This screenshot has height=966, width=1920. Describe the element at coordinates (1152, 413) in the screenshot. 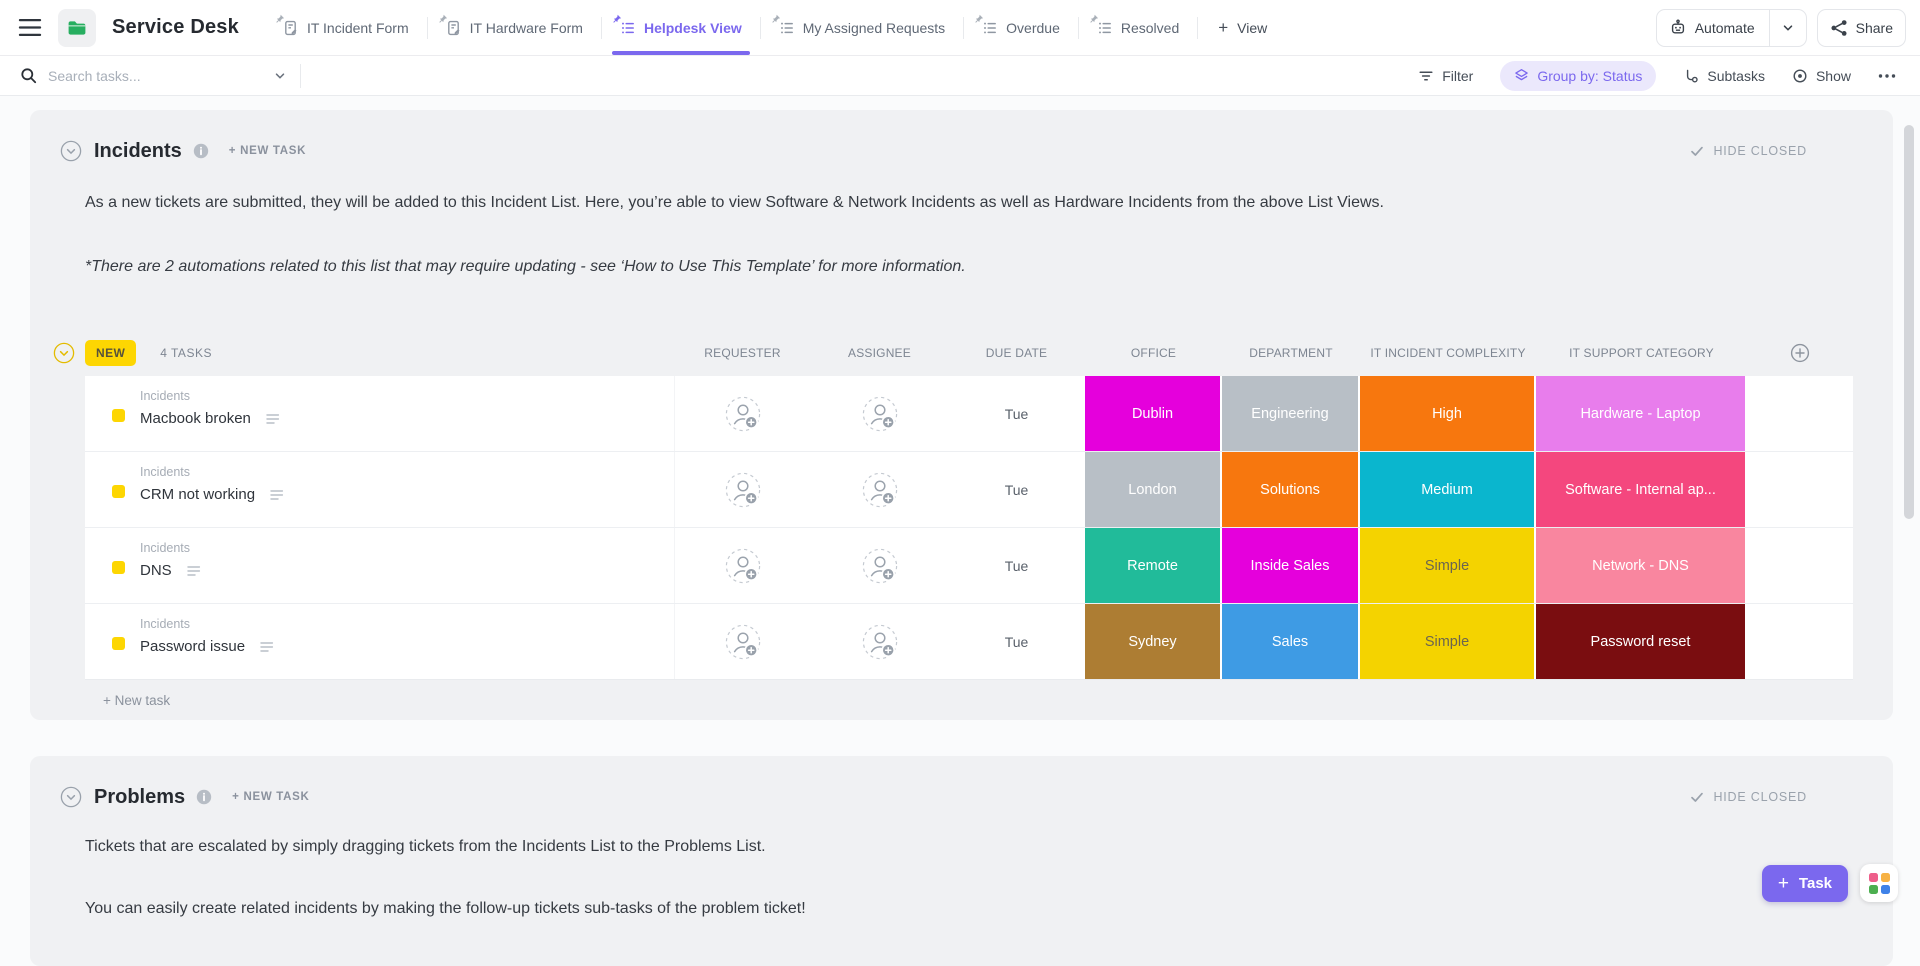

I see `office-value: Dublin` at that location.